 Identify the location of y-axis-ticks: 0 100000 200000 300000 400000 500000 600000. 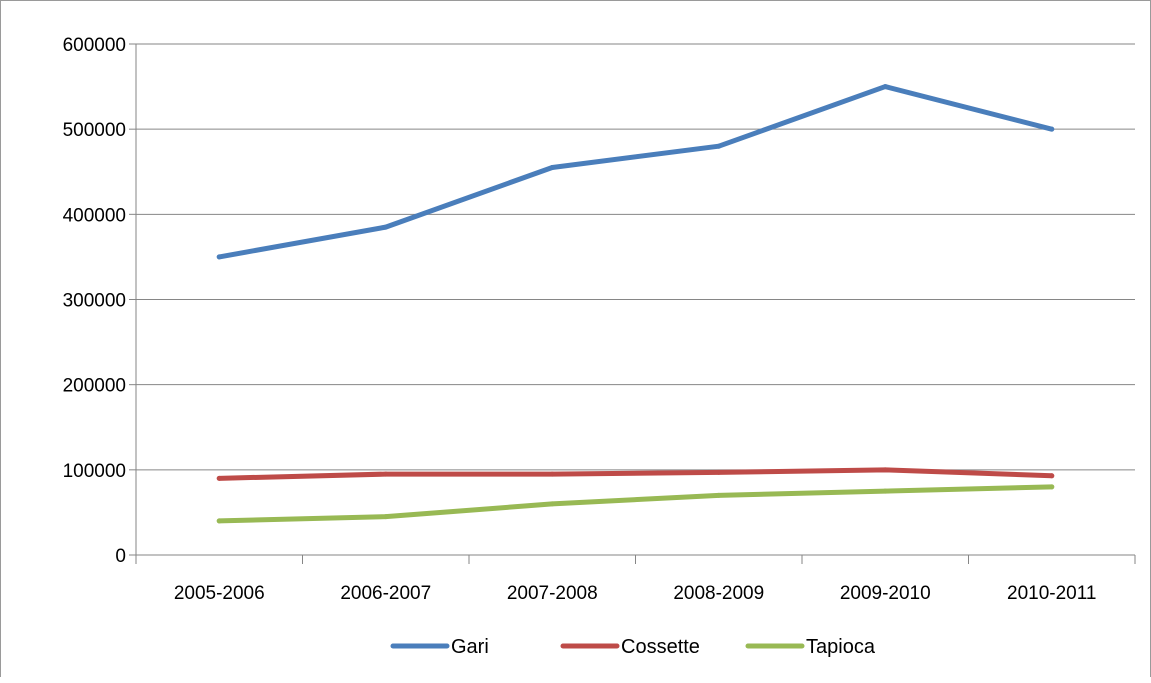
(99, 301).